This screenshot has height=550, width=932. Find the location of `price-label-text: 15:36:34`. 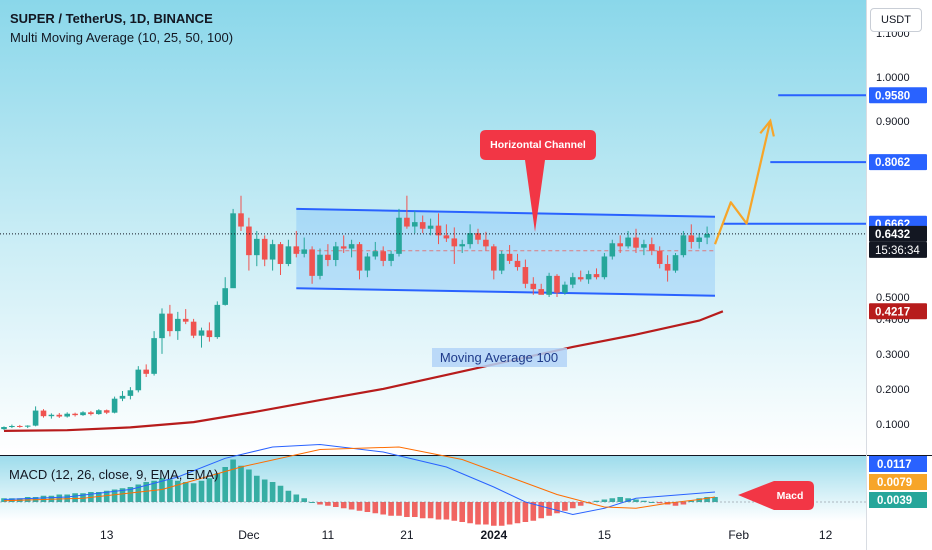

price-label-text: 15:36:34 is located at coordinates (897, 251).